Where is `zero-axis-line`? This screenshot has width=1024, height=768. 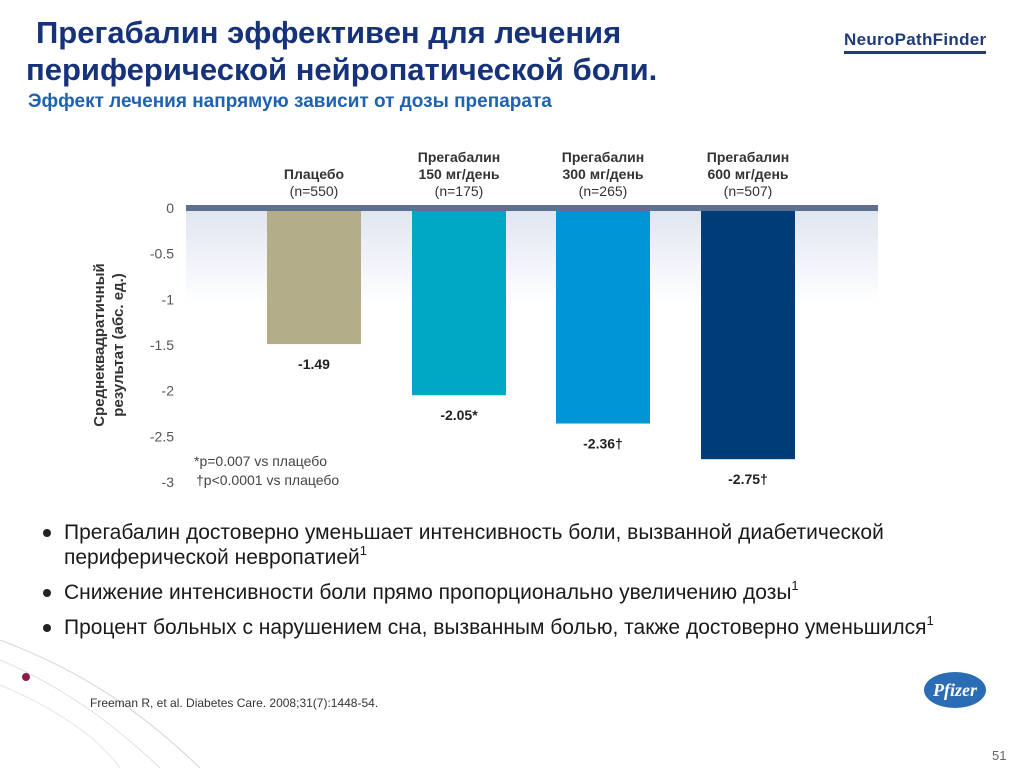
zero-axis-line is located at coordinates (532, 208).